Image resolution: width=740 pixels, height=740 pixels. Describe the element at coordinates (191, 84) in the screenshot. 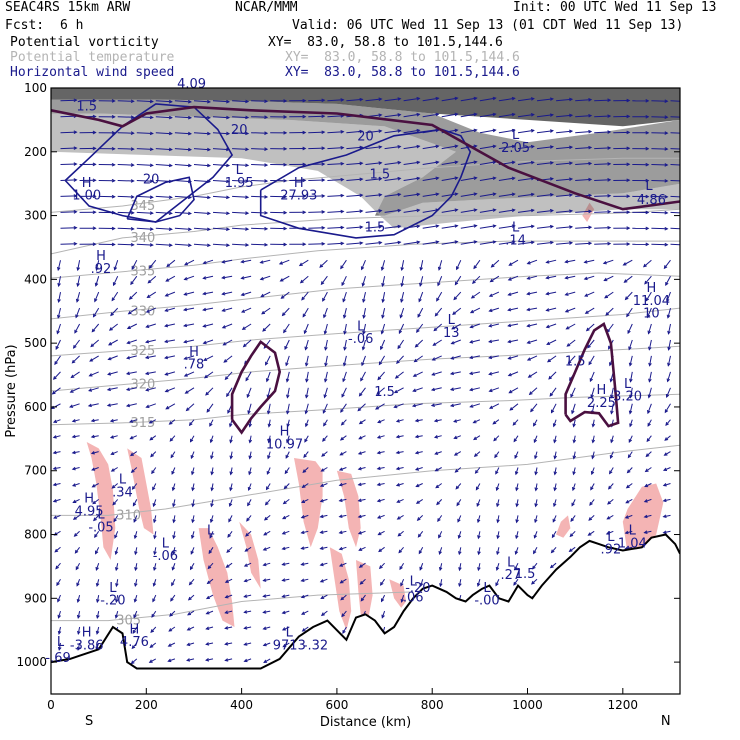

I see `extremum-label: 4.09` at that location.